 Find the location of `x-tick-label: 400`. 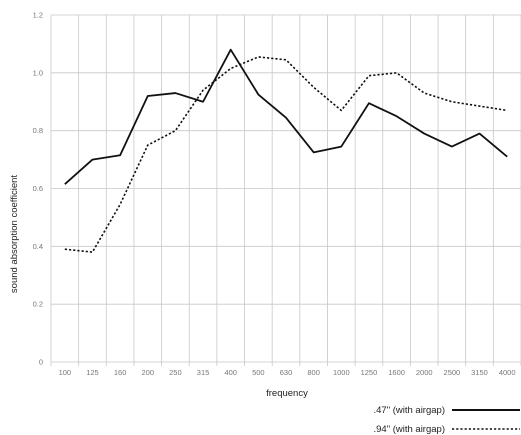

x-tick-label: 400 is located at coordinates (230, 372).